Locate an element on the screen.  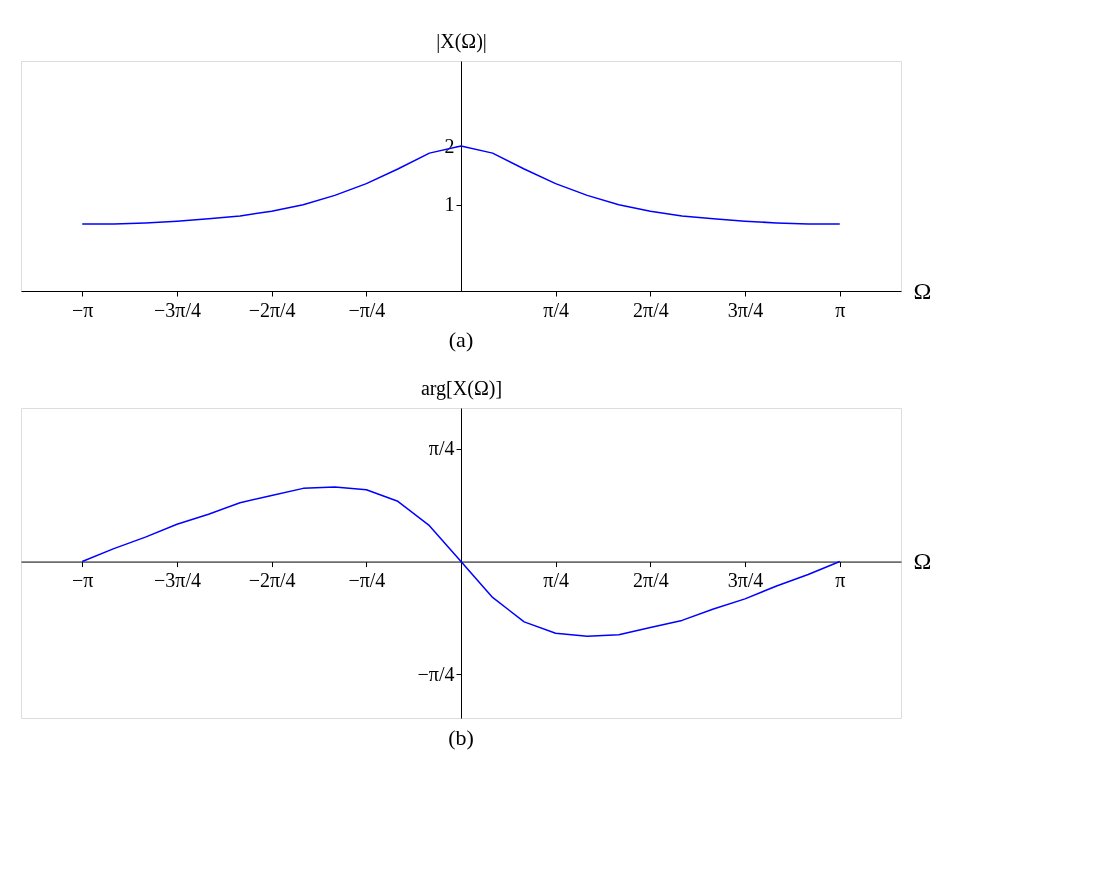
y-tick-label: π/4 is located at coordinates (441, 448).